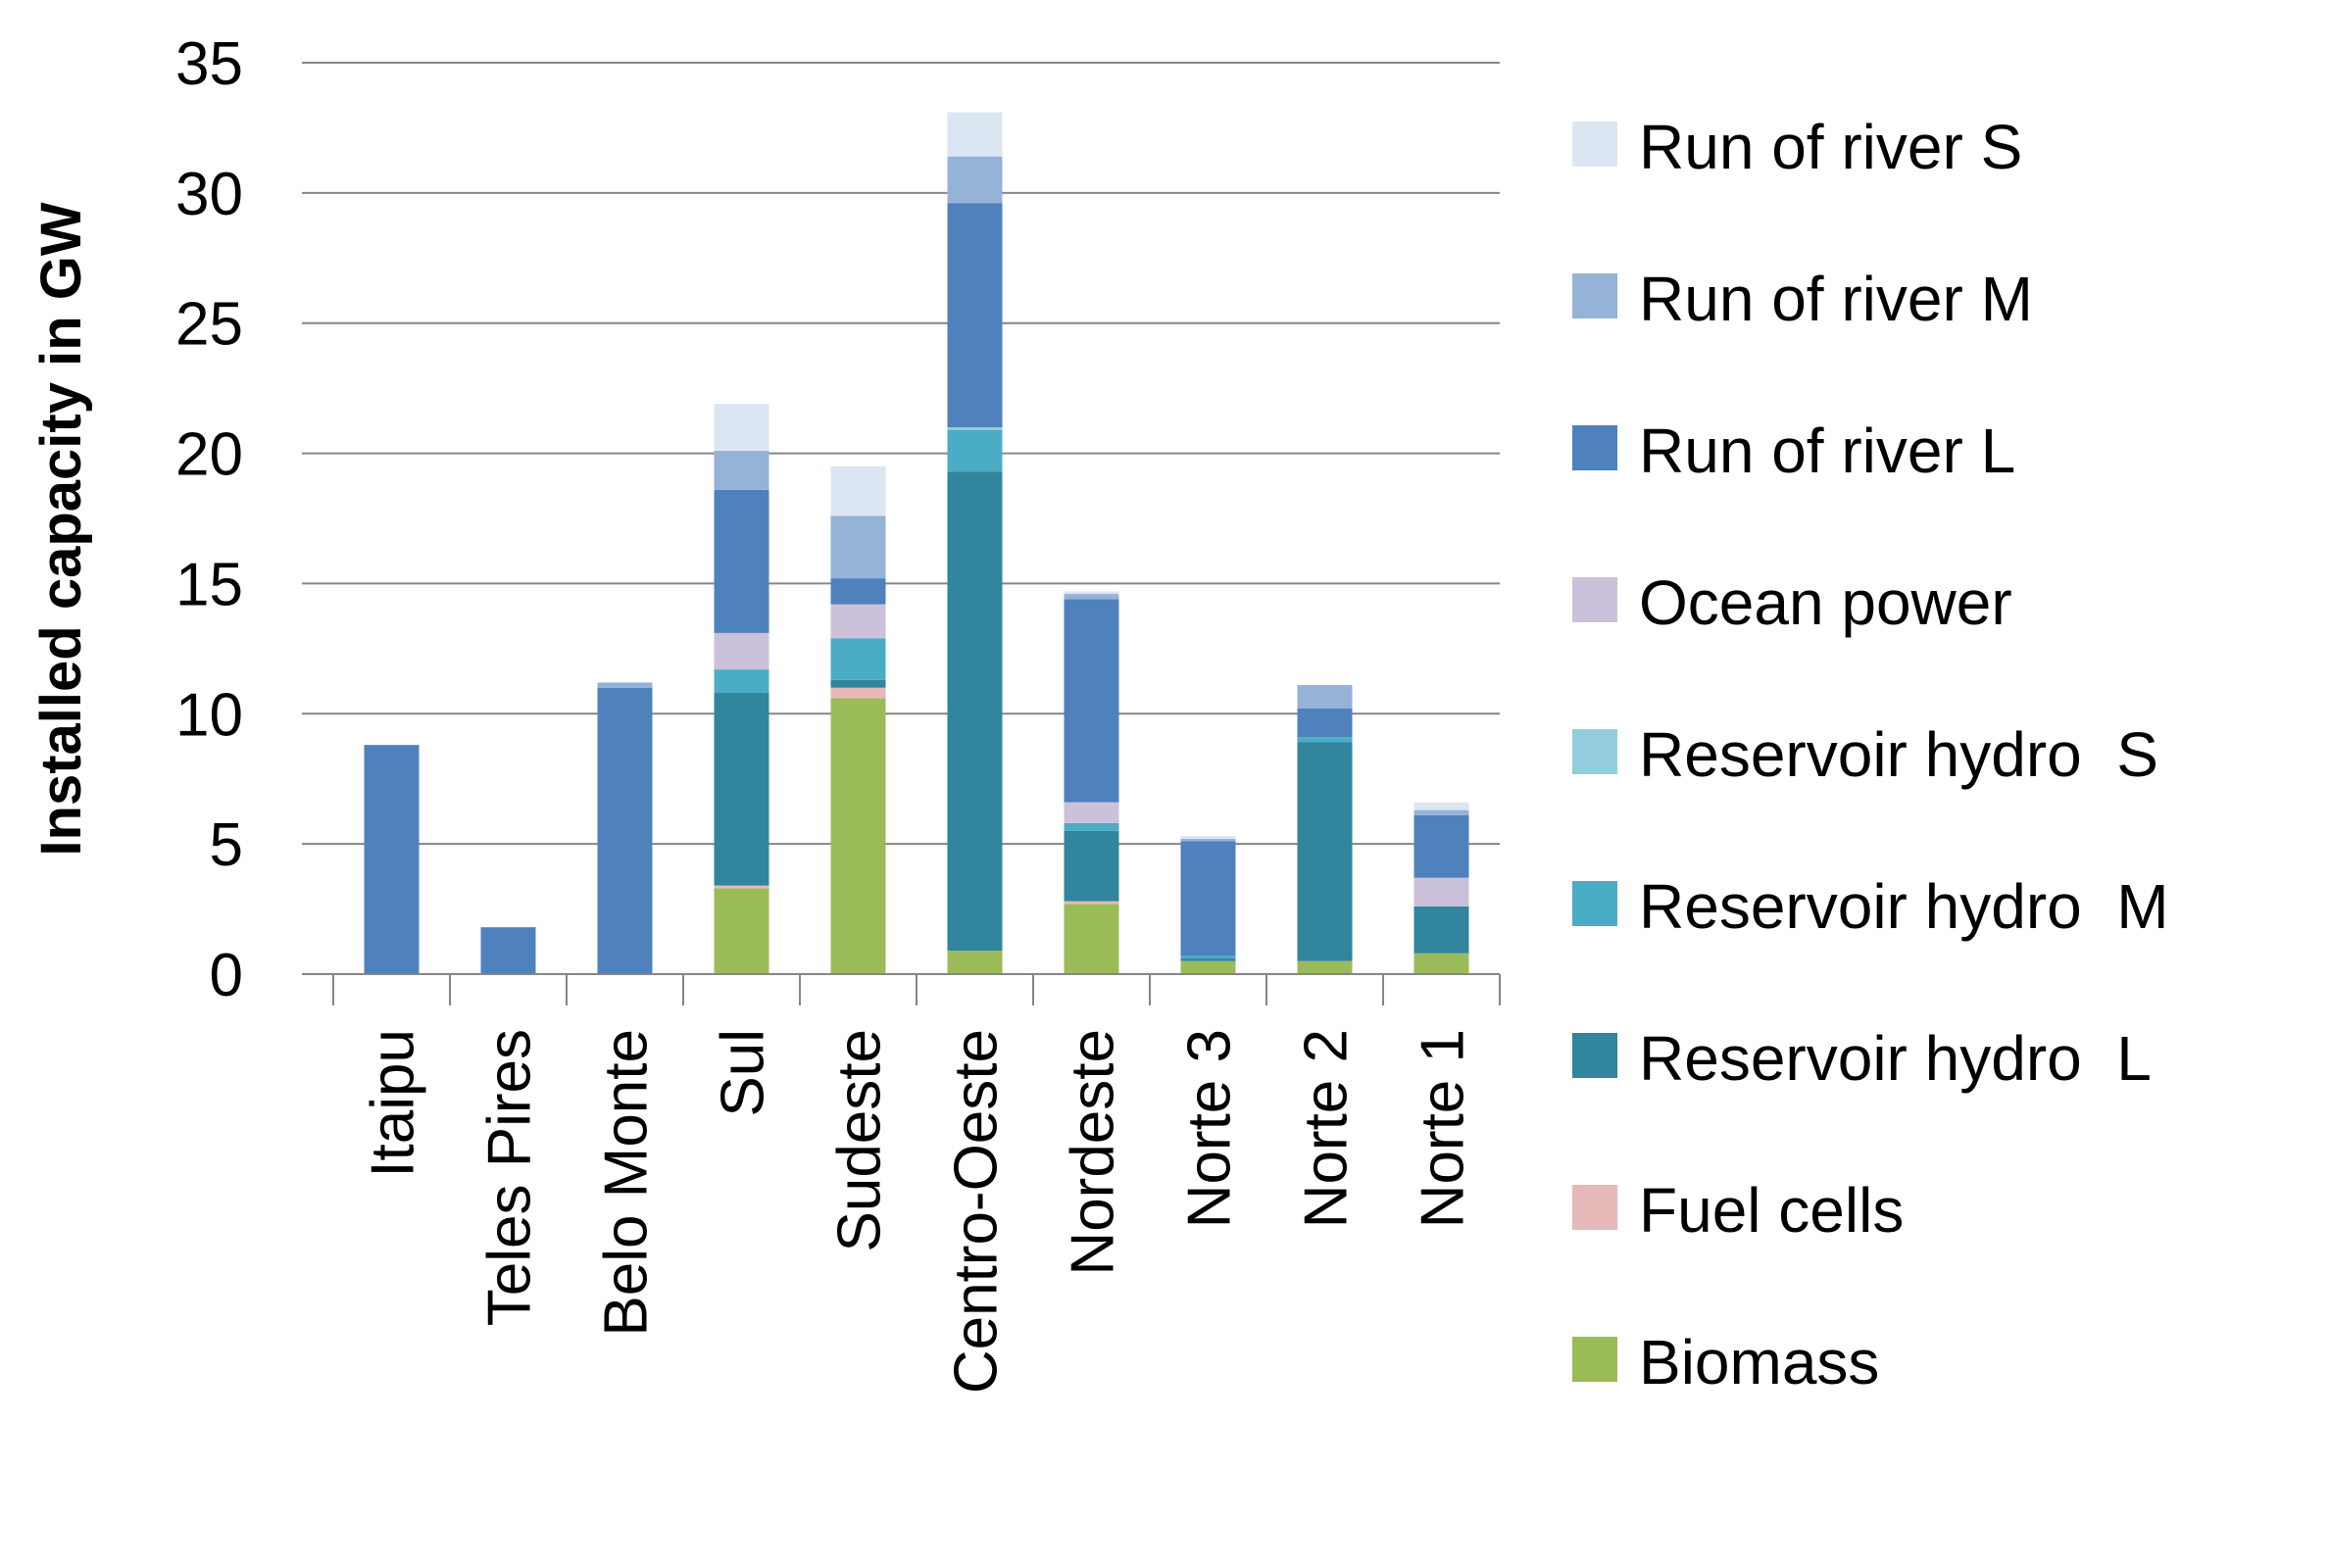  I want to click on x-axis, so click(916, 989).